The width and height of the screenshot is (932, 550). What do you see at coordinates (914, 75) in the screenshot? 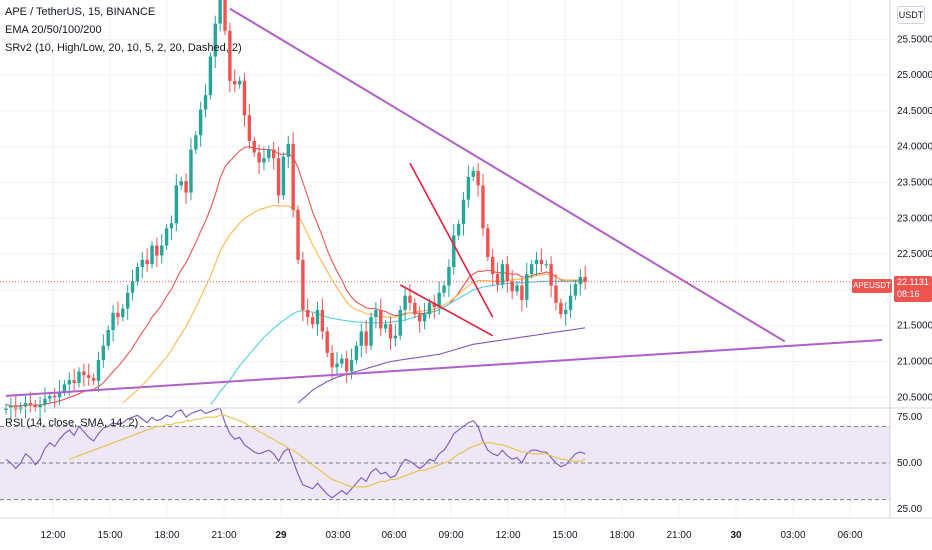
I see `y-tick-label: 25.0000` at bounding box center [914, 75].